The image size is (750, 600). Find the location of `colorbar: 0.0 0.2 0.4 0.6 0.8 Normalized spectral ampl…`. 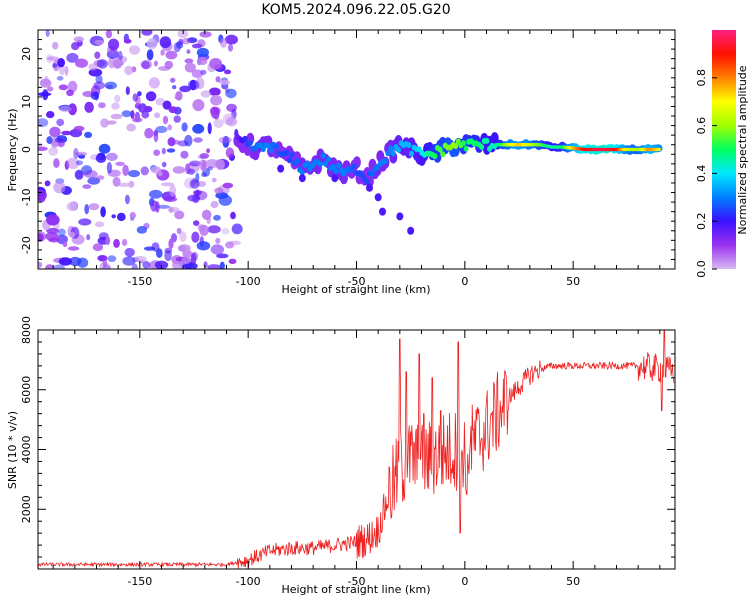

colorbar: 0.0 0.2 0.4 0.6 0.8 Normalized spectral ampl… is located at coordinates (722, 154).